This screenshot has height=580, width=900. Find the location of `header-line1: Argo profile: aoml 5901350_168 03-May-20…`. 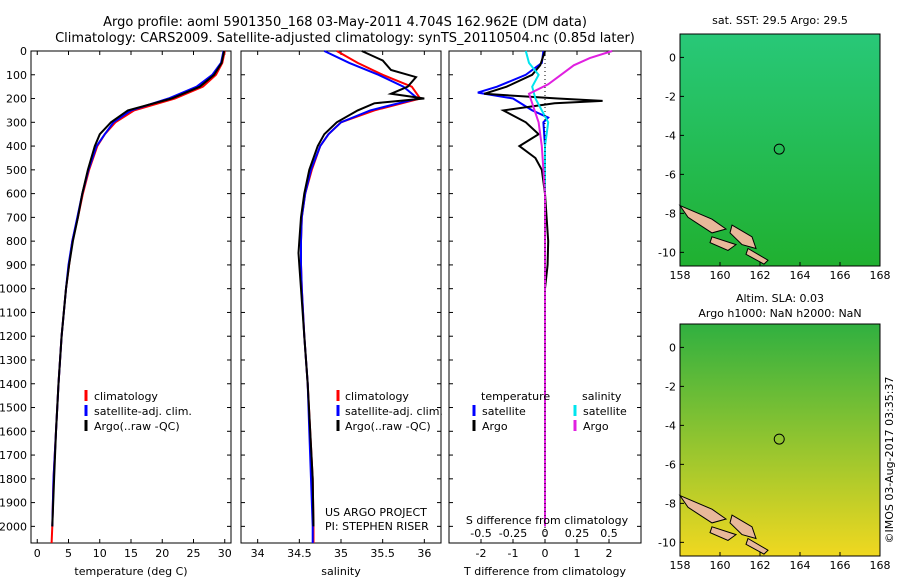

header-line1: Argo profile: aoml 5901350_168 03-May-20… is located at coordinates (345, 22).